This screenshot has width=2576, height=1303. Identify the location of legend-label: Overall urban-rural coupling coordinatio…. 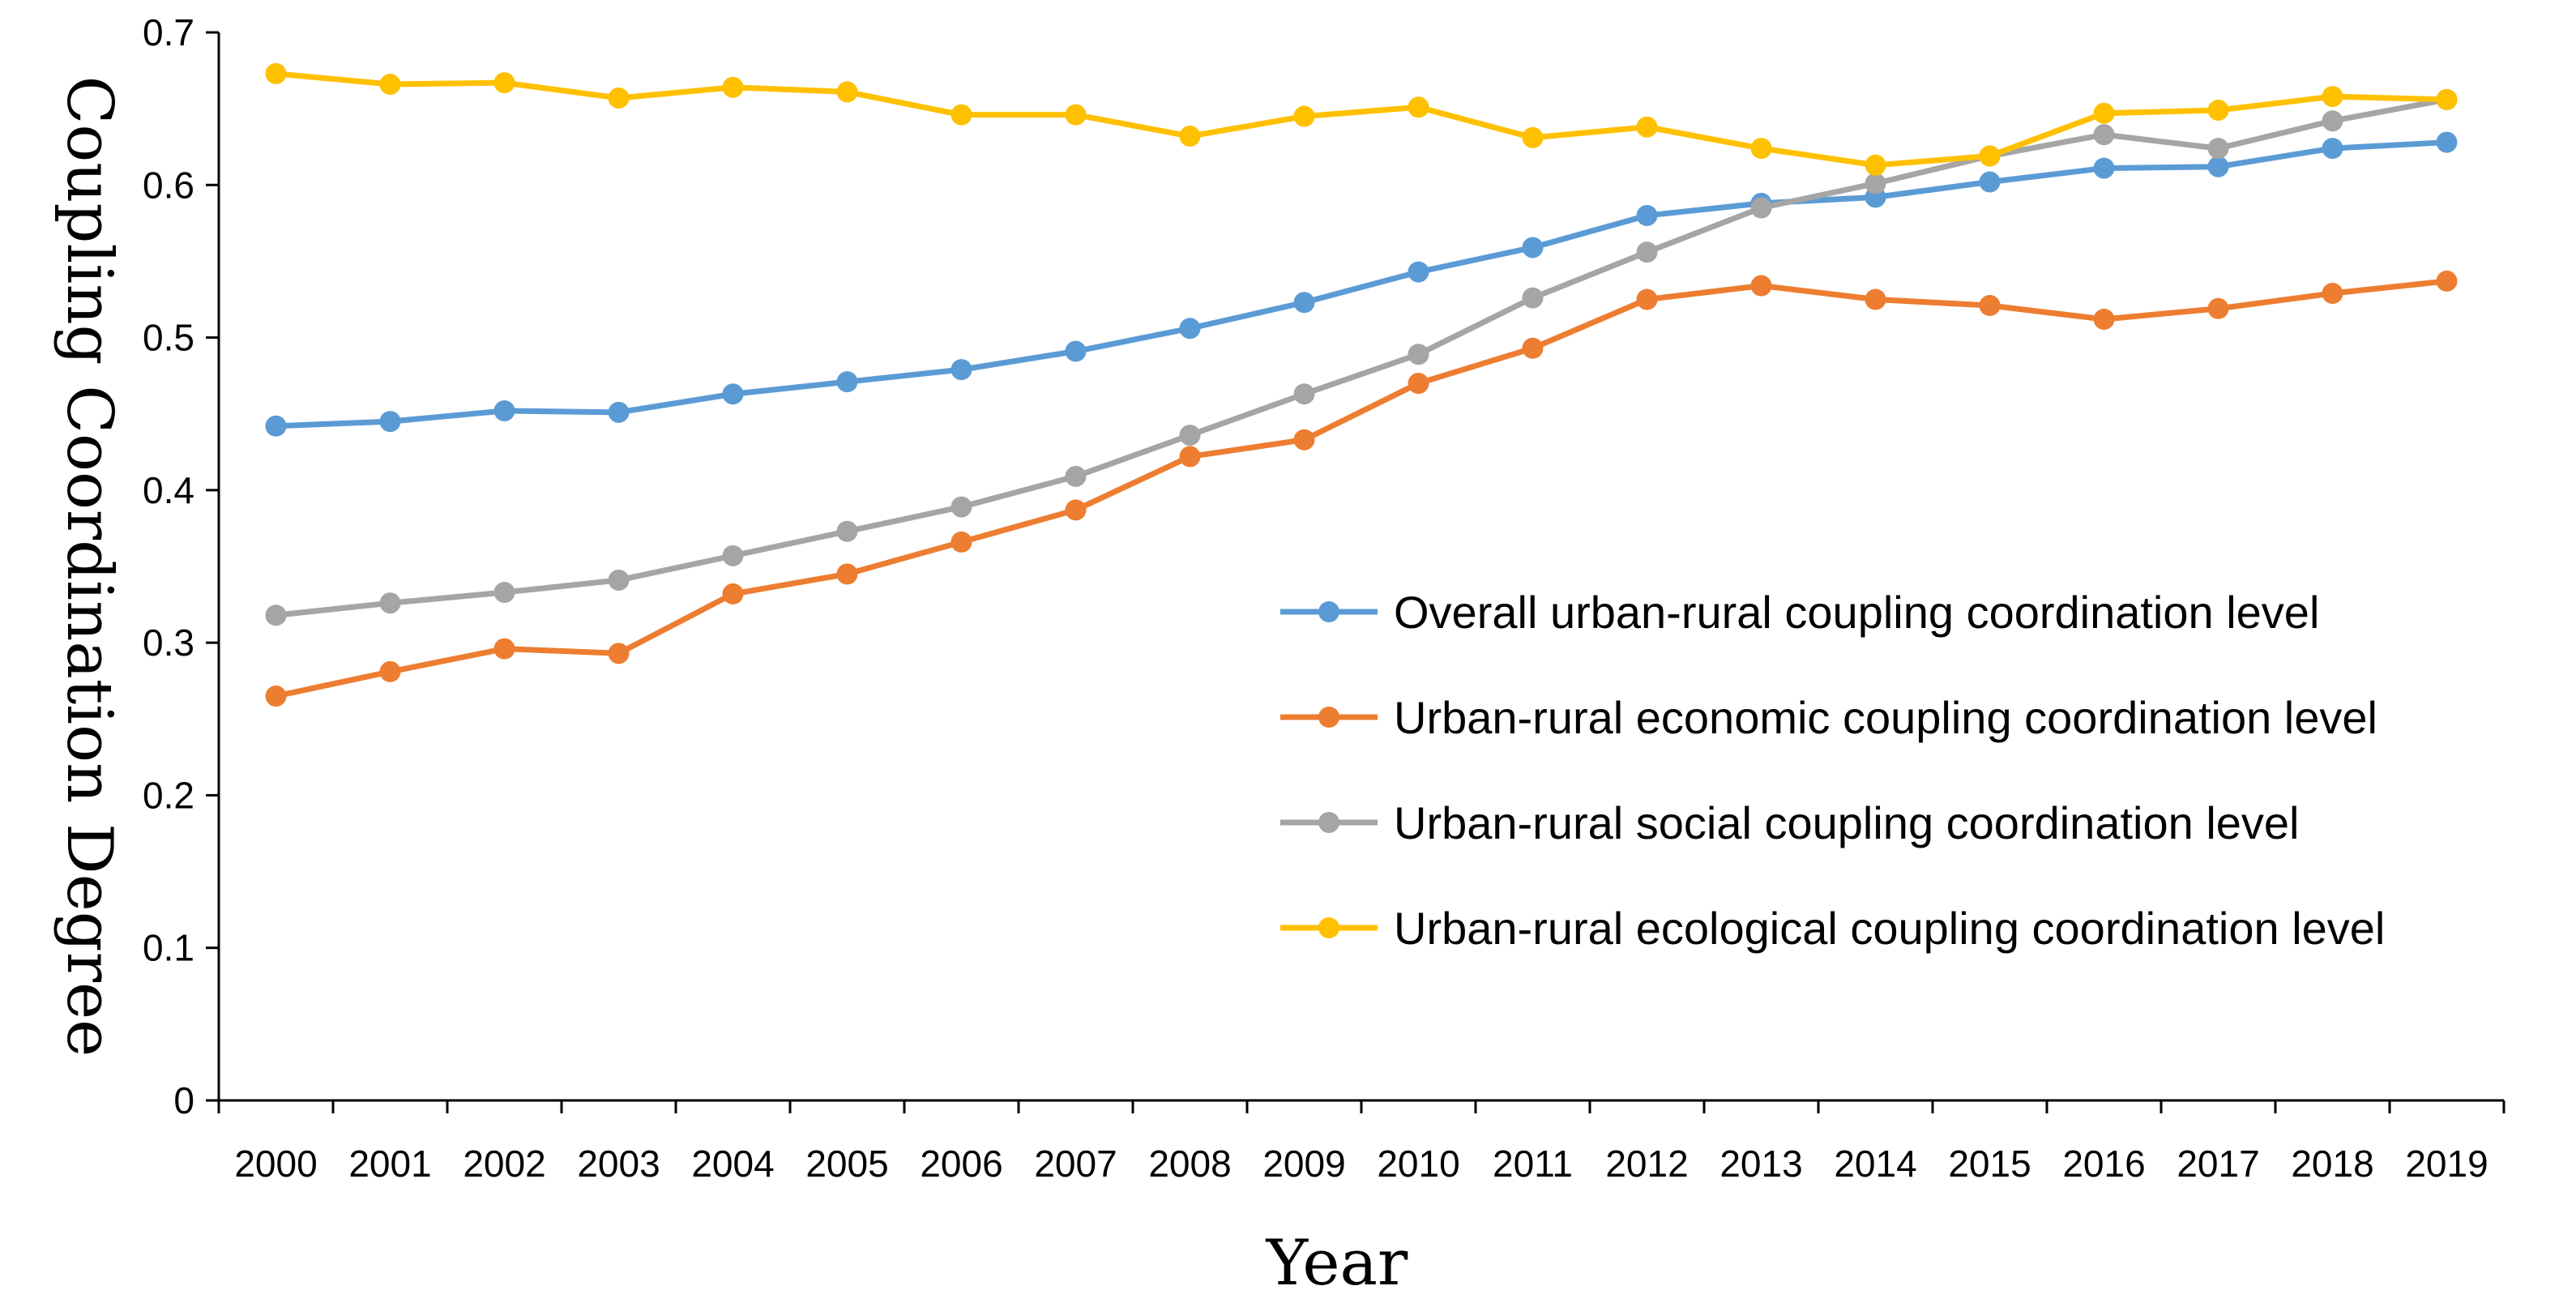
(1856, 612).